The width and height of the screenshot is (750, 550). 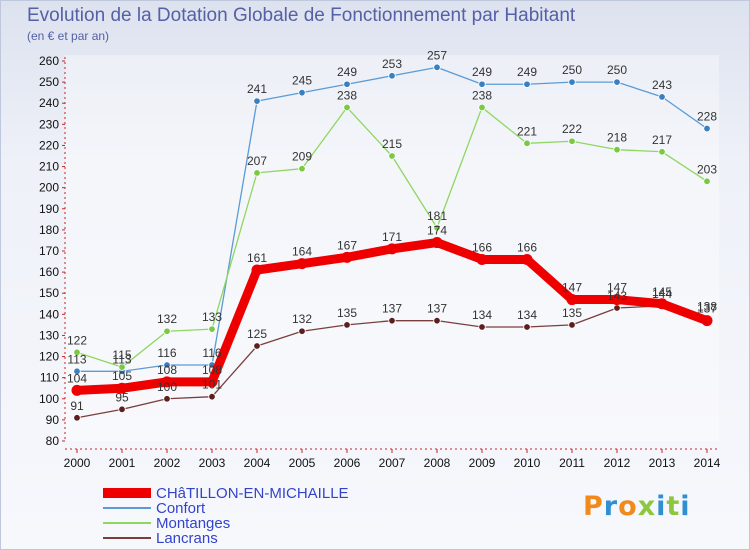 I want to click on data-label: 134, so click(x=527, y=315).